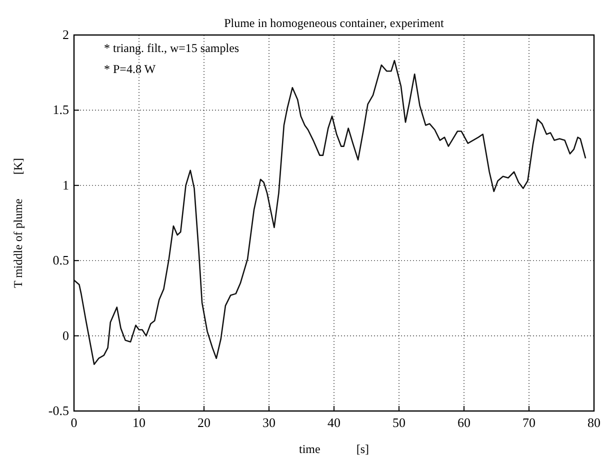 The width and height of the screenshot is (604, 463). Describe the element at coordinates (204, 422) in the screenshot. I see `x-tick-label: 20` at that location.